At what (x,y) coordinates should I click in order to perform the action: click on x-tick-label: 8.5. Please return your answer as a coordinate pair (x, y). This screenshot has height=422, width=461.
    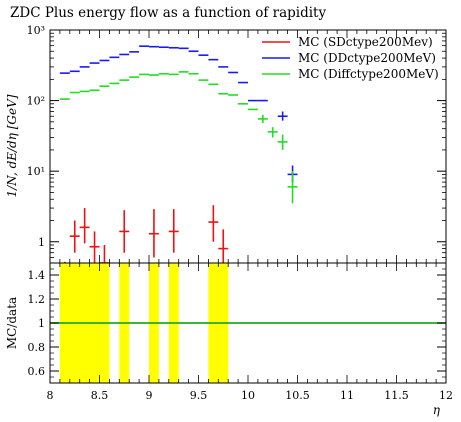
    Looking at the image, I should click on (100, 395).